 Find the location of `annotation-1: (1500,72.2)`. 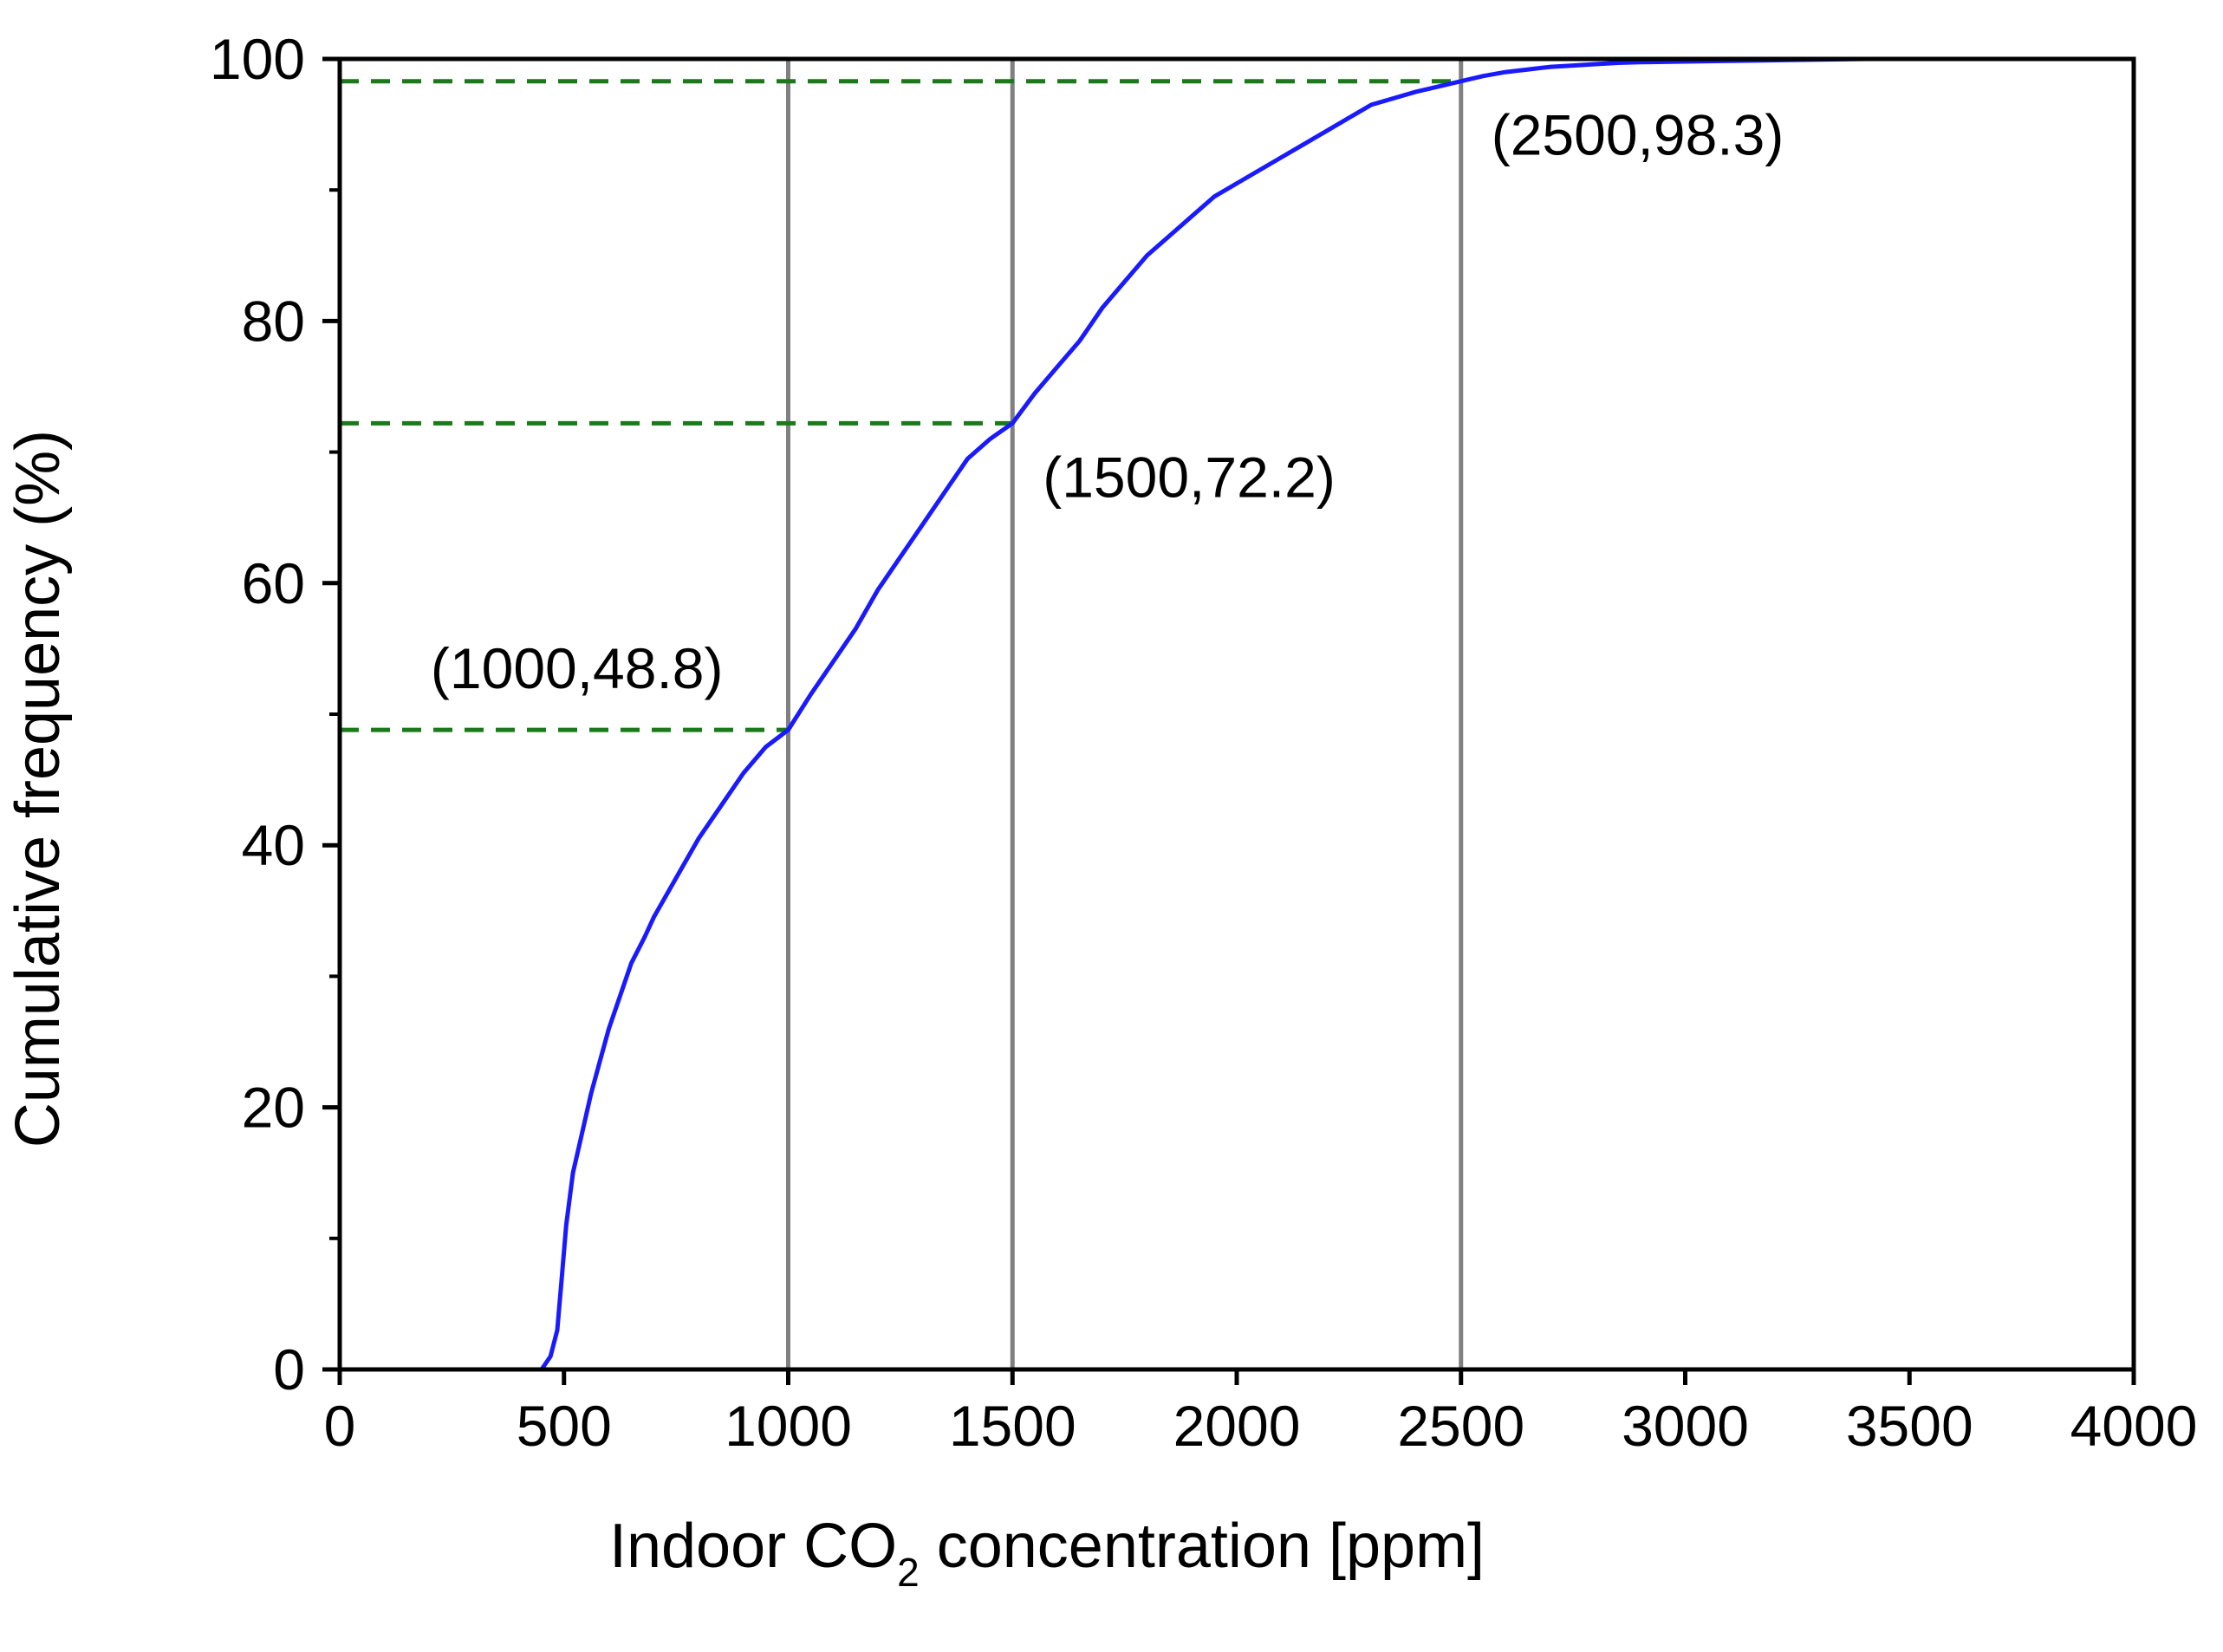

annotation-1: (1500,72.2) is located at coordinates (1189, 477).